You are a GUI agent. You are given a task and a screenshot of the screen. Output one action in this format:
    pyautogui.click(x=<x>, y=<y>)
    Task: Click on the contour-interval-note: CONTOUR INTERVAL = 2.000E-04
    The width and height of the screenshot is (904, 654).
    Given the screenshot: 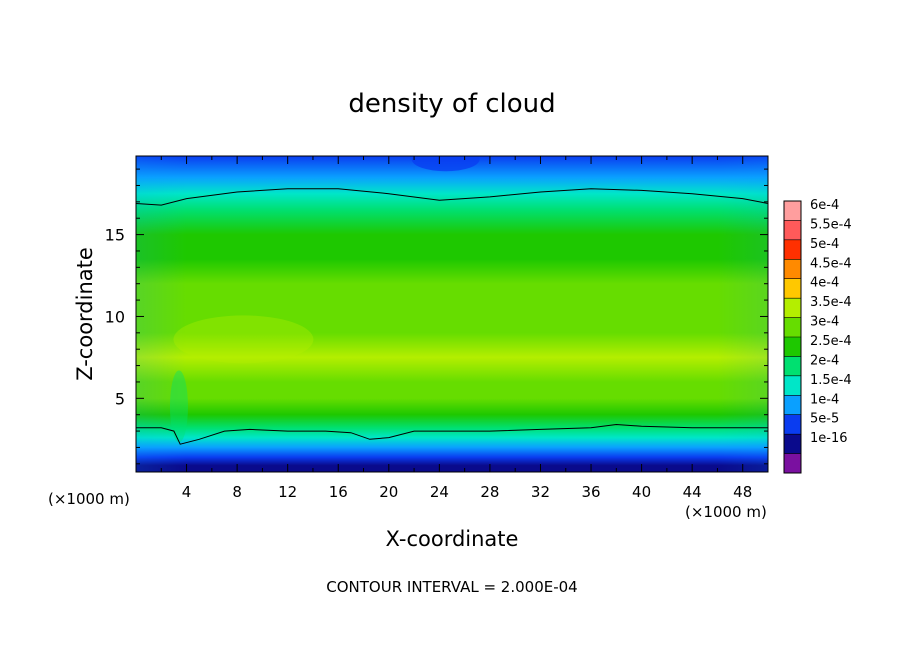 What is the action you would take?
    pyautogui.click(x=451, y=587)
    